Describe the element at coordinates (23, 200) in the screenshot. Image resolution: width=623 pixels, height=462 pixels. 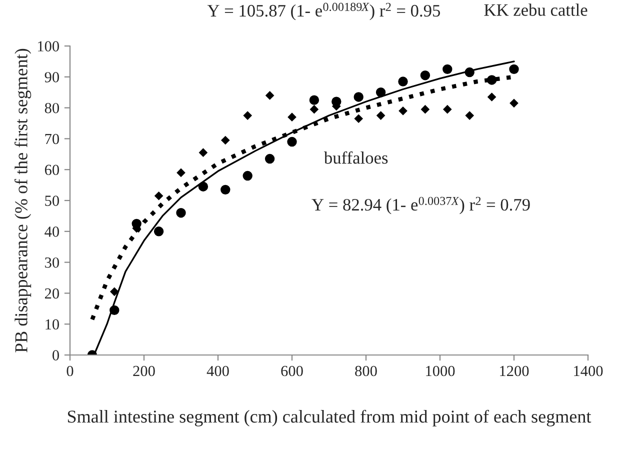
I see `y-axis-title: PB disappearance (% of the first segment)` at that location.